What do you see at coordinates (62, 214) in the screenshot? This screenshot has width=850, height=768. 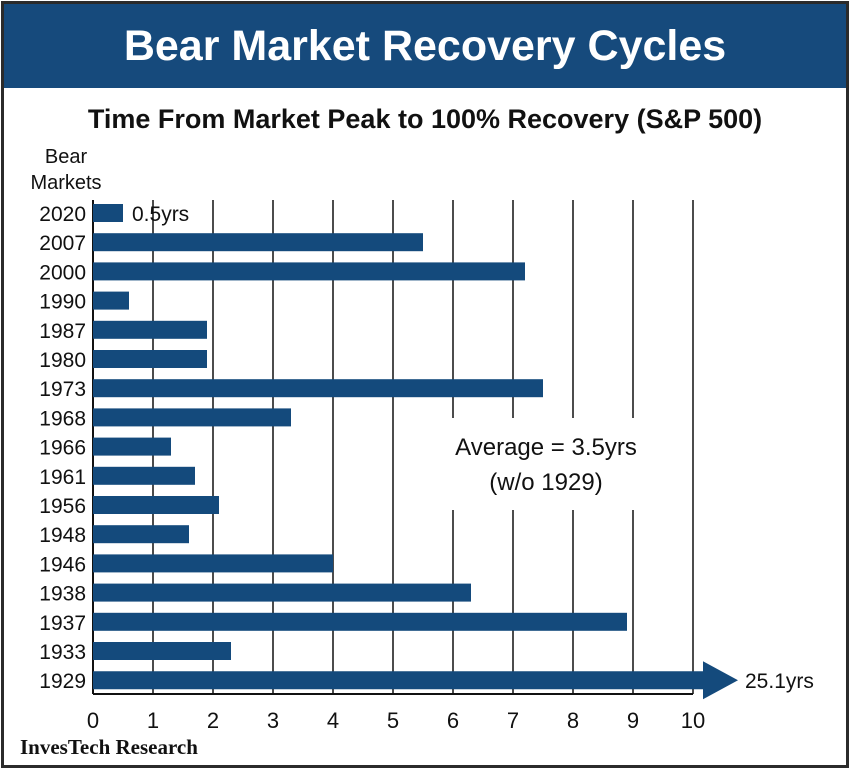 I see `y-tick-label: 2020` at bounding box center [62, 214].